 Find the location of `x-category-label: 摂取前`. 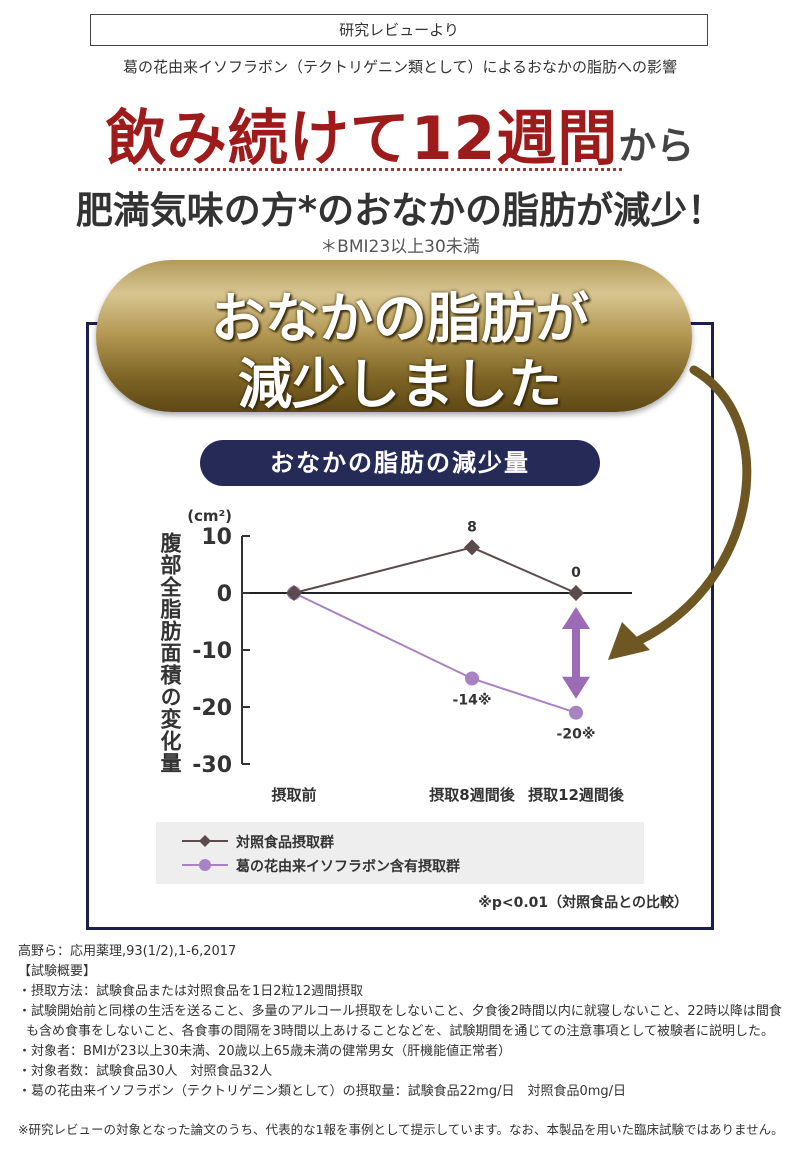

x-category-label: 摂取前 is located at coordinates (293, 795).